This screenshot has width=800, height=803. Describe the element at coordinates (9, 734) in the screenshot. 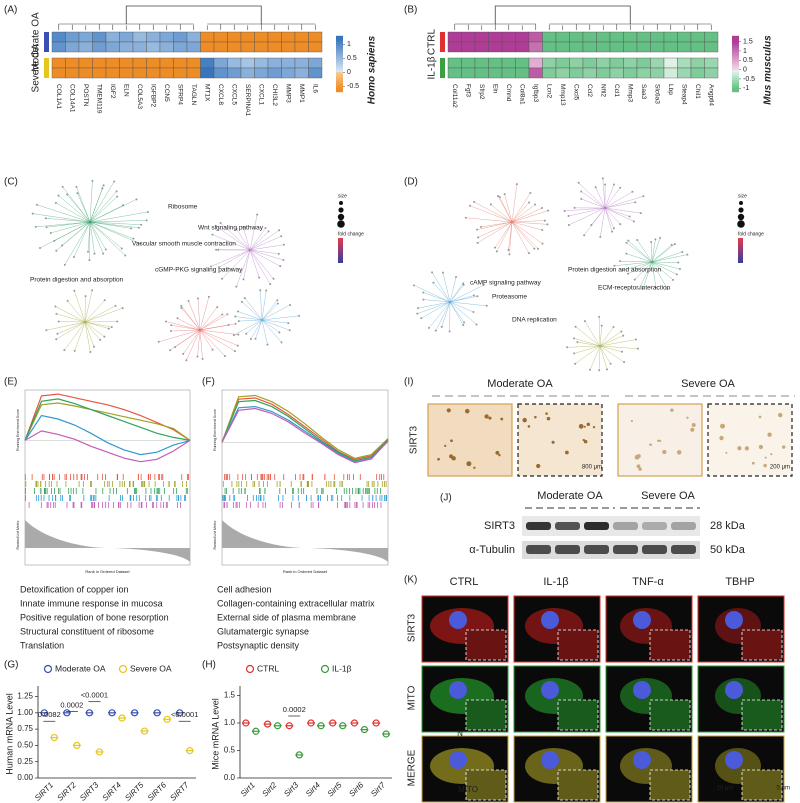

I see `axis-label: Human mRNA Level` at that location.